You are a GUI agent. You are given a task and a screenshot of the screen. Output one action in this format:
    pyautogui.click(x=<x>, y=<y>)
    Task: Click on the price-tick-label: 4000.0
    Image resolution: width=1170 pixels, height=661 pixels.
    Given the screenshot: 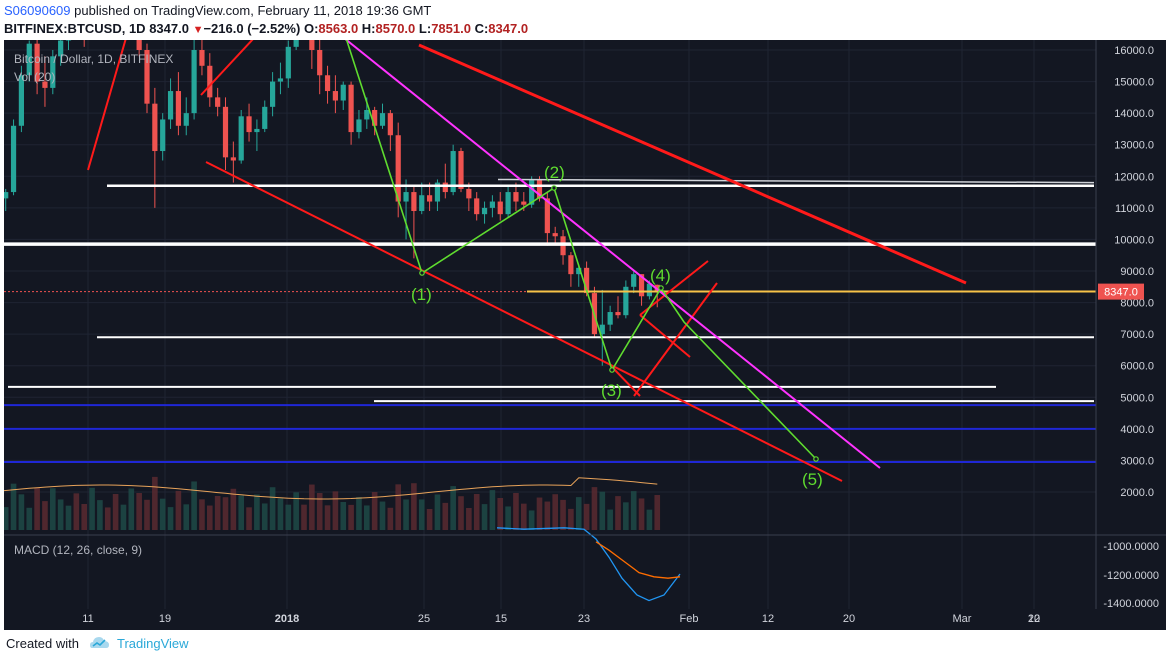 What is the action you would take?
    pyautogui.click(x=1137, y=430)
    